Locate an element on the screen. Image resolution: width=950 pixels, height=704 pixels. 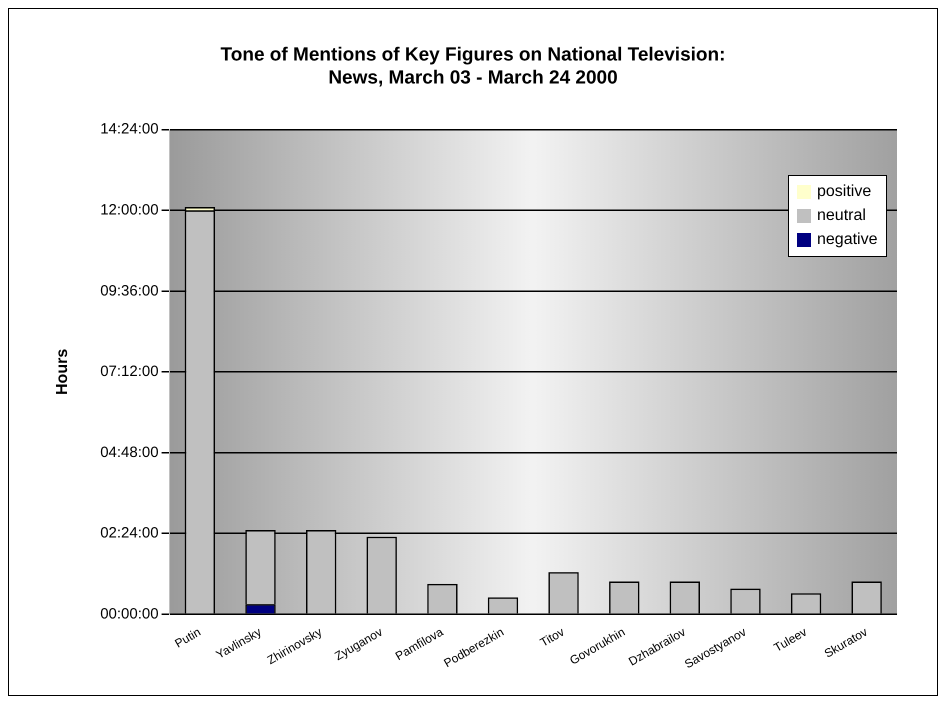
y-tick-label: 12:00:00 is located at coordinates (129, 210).